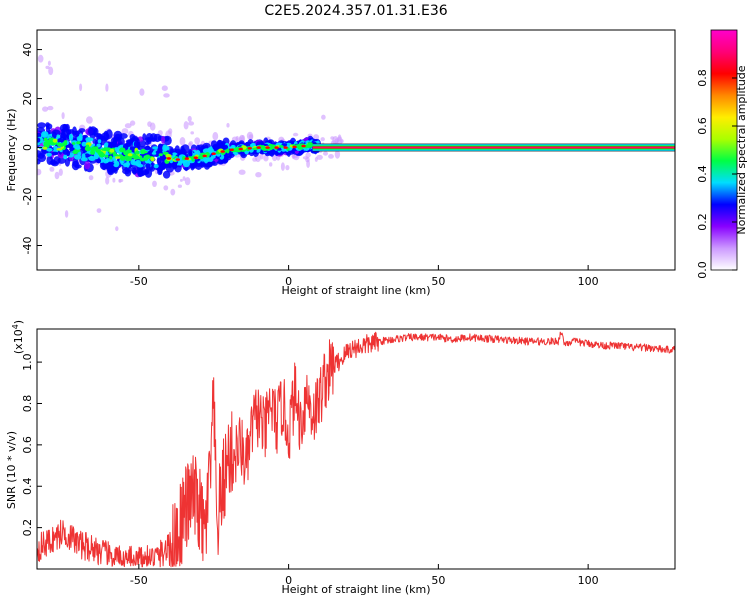  I want to click on spectrogram-y-tick-label: 40, so click(27, 50).